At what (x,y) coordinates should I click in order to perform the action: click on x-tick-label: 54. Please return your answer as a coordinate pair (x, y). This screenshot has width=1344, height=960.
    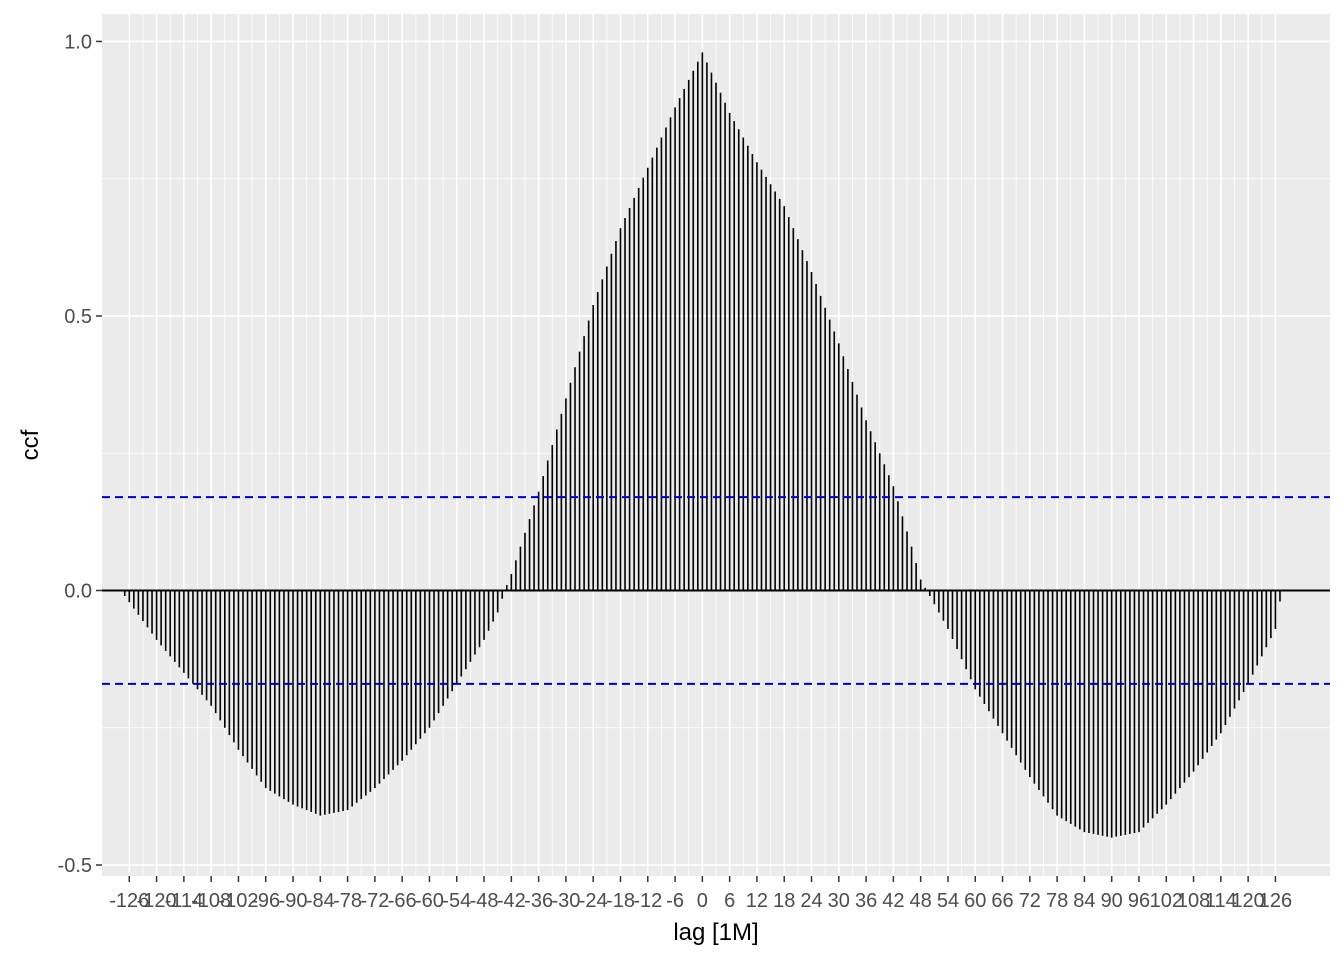
    Looking at the image, I should click on (948, 901).